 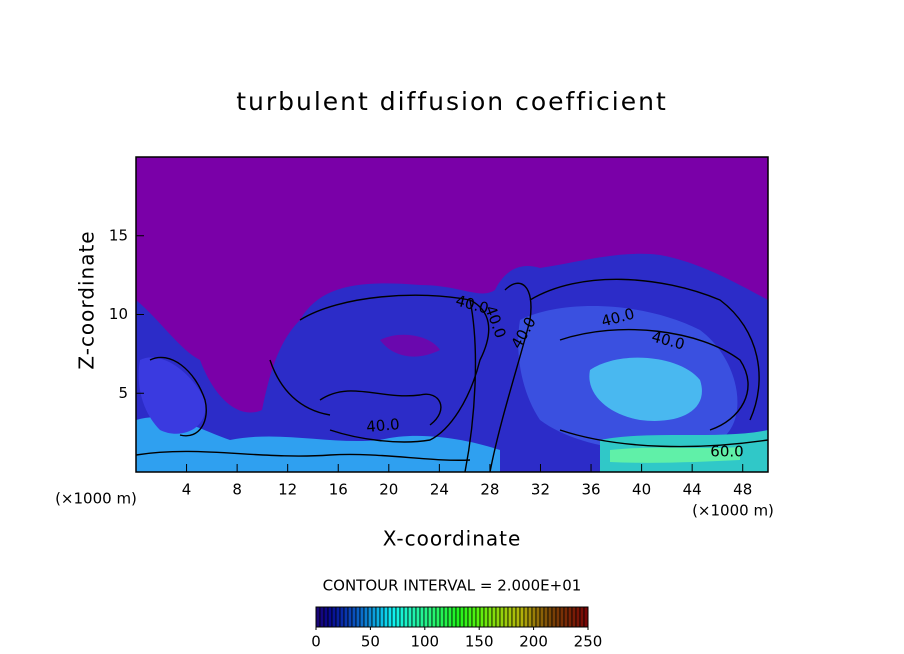 I want to click on x-tick-label: 16, so click(x=338, y=490).